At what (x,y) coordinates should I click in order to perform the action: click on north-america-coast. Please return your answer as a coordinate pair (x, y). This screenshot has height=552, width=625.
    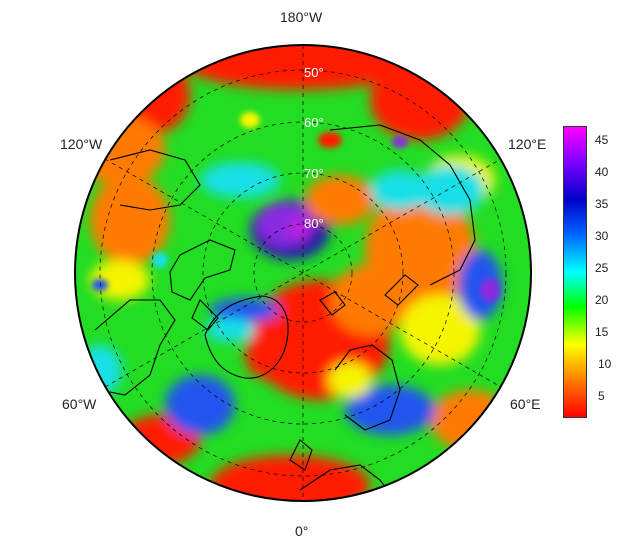
    Looking at the image, I should click on (135, 347).